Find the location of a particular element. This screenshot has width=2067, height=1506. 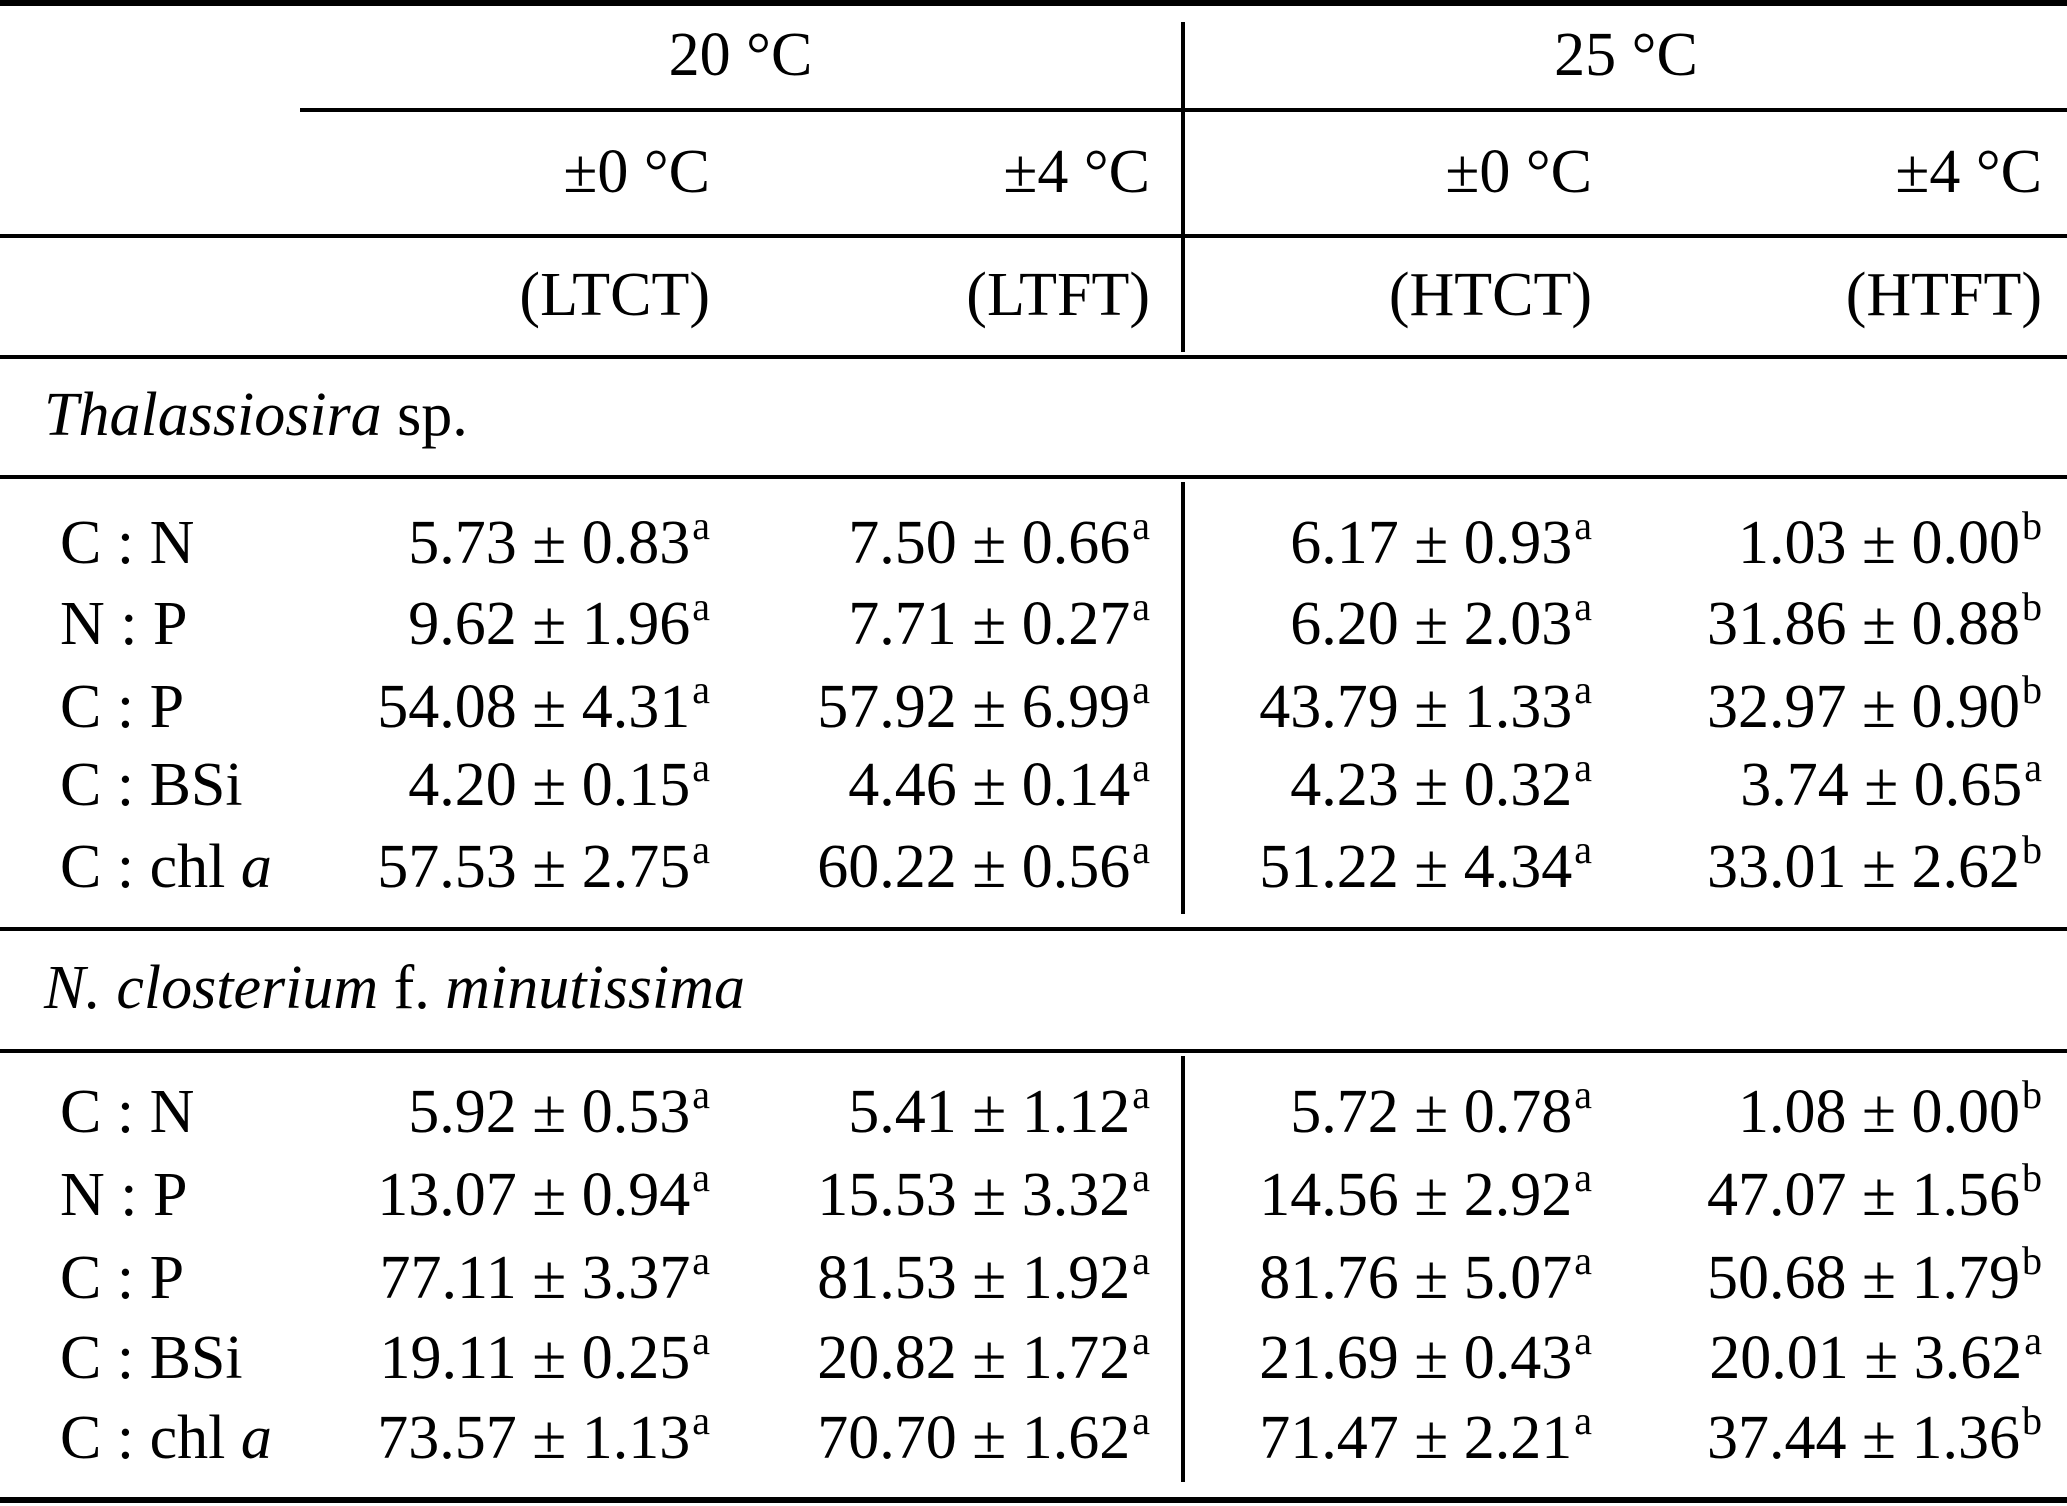

col-header-code-ltft: (LTFT) is located at coordinates (1058, 295).